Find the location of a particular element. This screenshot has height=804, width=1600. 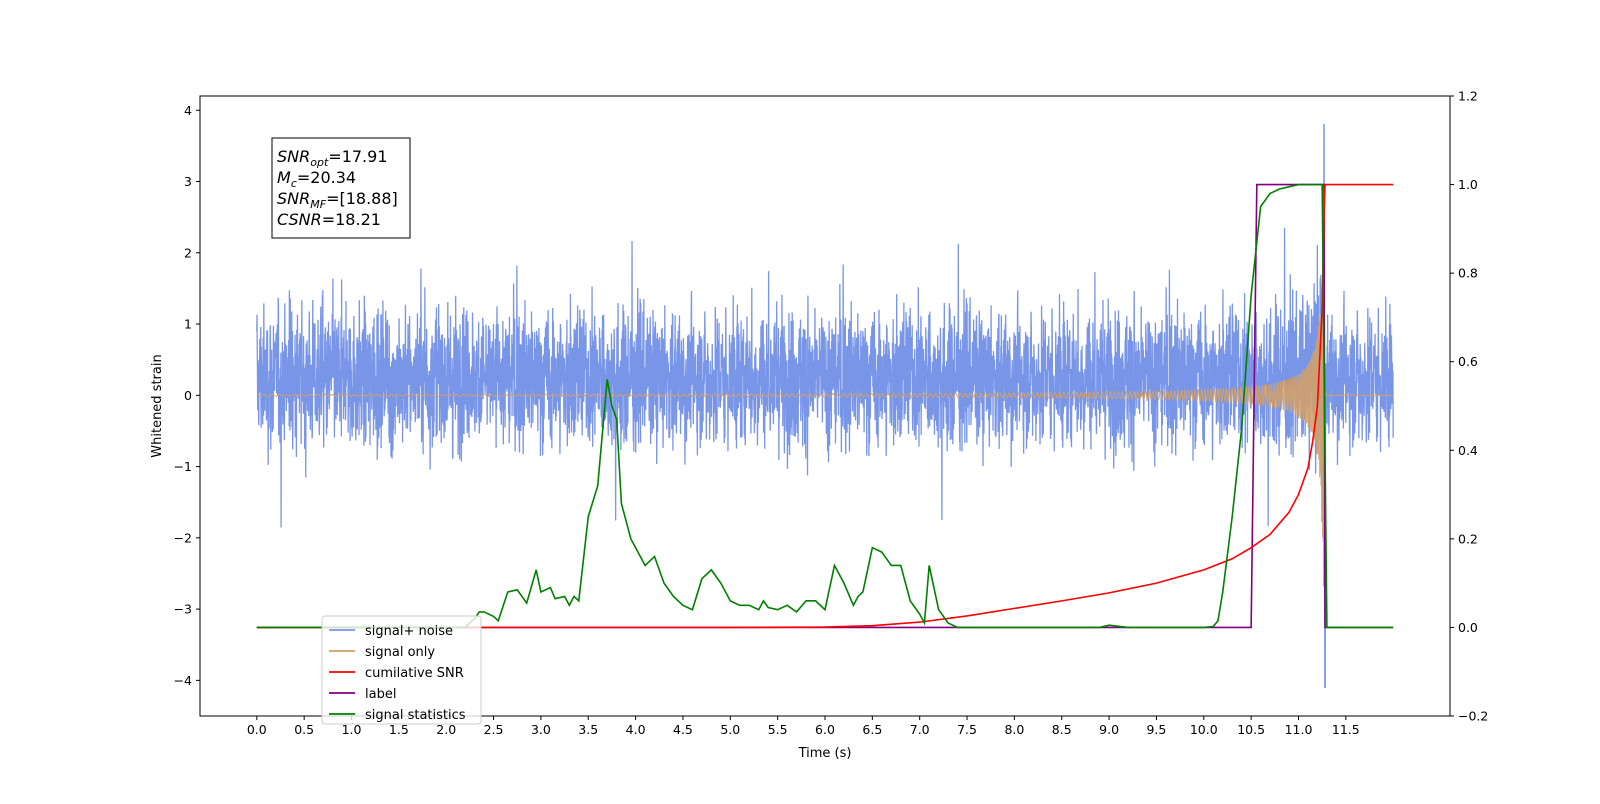

x-tick-label: 0.5 is located at coordinates (304, 729).